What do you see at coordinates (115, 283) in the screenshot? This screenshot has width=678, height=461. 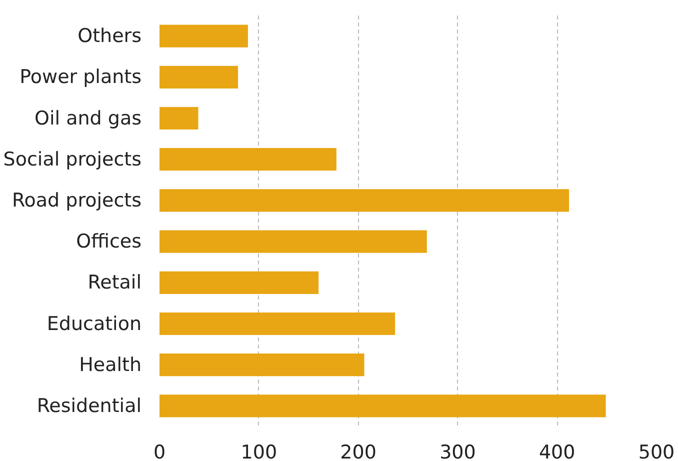 I see `y-tick-label: Retail` at bounding box center [115, 283].